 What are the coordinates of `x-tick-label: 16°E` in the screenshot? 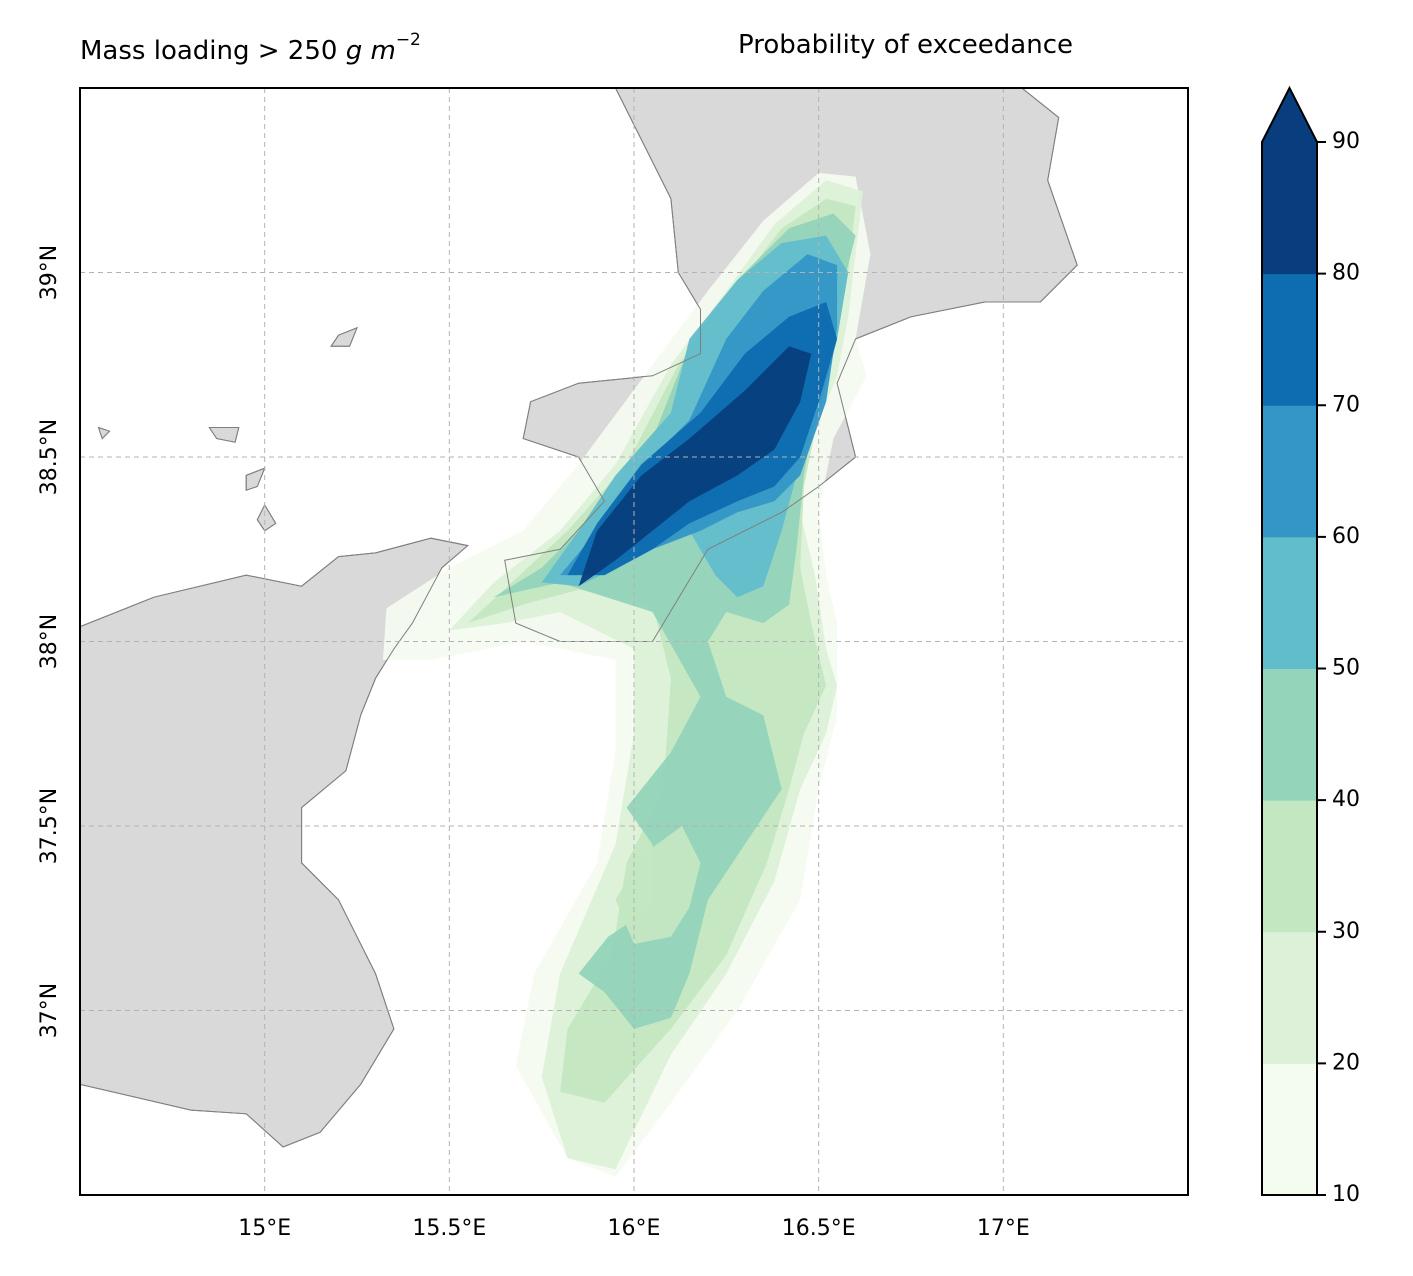 It's located at (634, 1228).